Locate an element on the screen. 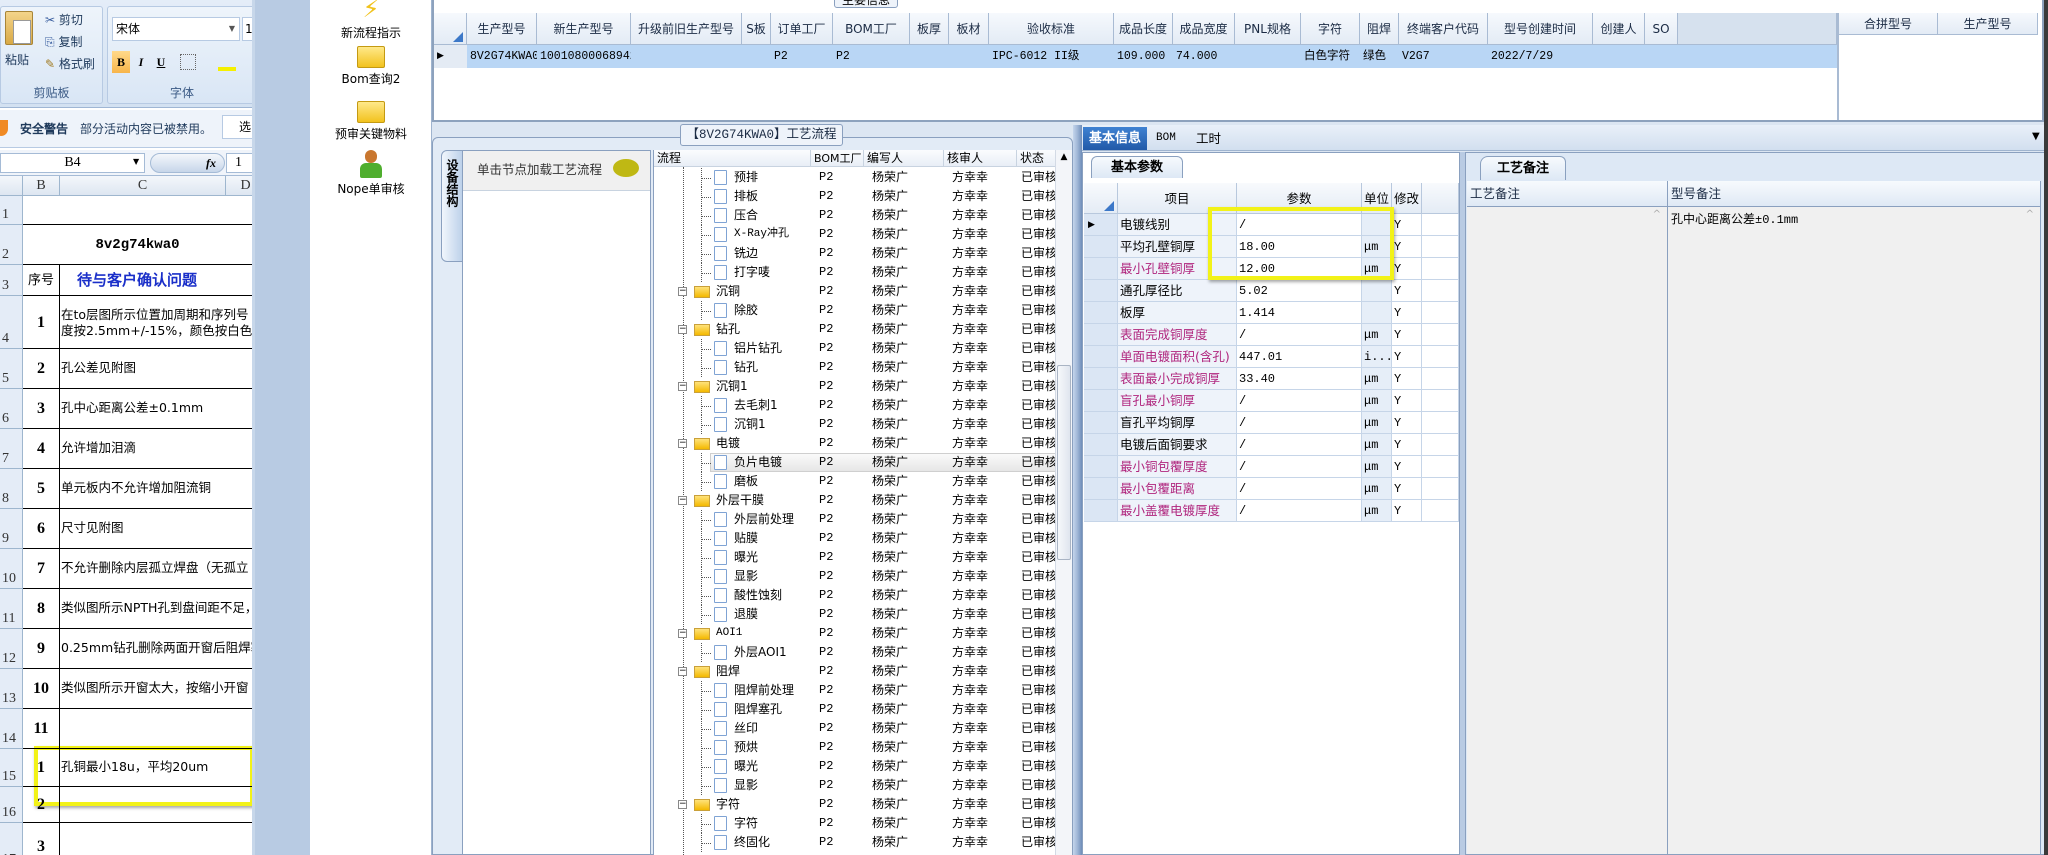 This screenshot has height=855, width=2048. param-row: 电镀后面铜要求 / μm Y is located at coordinates (1271, 445).